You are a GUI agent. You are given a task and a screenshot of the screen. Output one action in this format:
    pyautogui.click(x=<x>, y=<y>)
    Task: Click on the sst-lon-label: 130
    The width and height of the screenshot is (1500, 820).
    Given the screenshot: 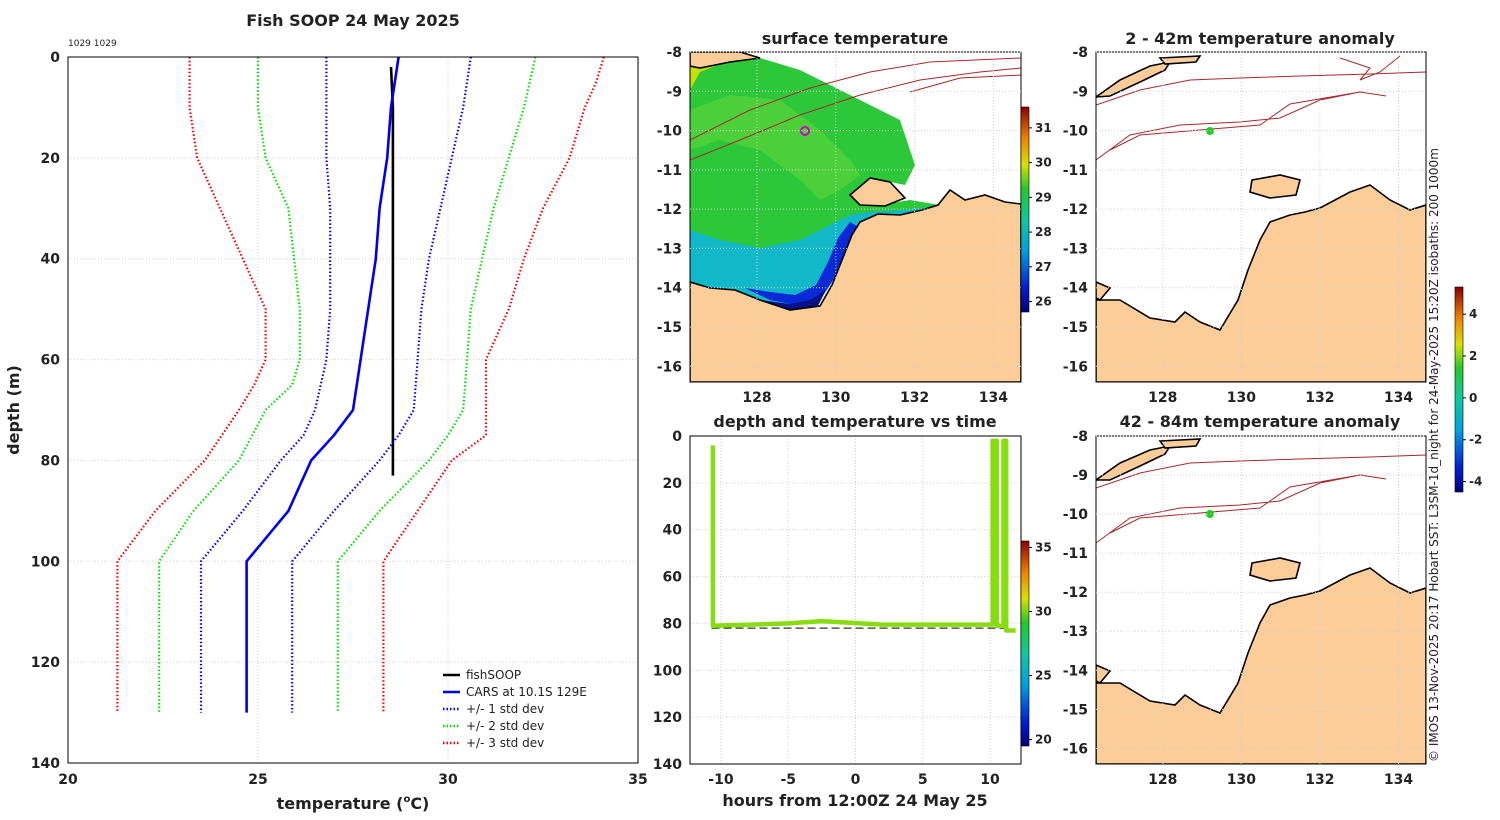 What is the action you would take?
    pyautogui.click(x=835, y=398)
    